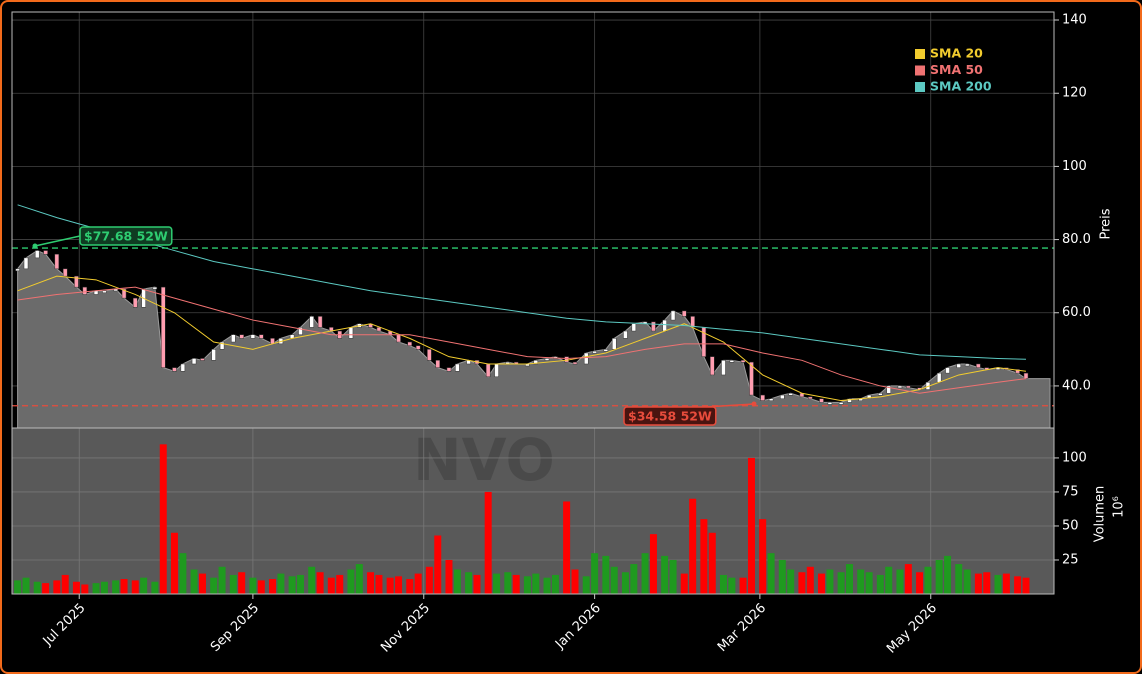 The height and width of the screenshot is (674, 1142). I want to click on sma-line, so click(522, 340).